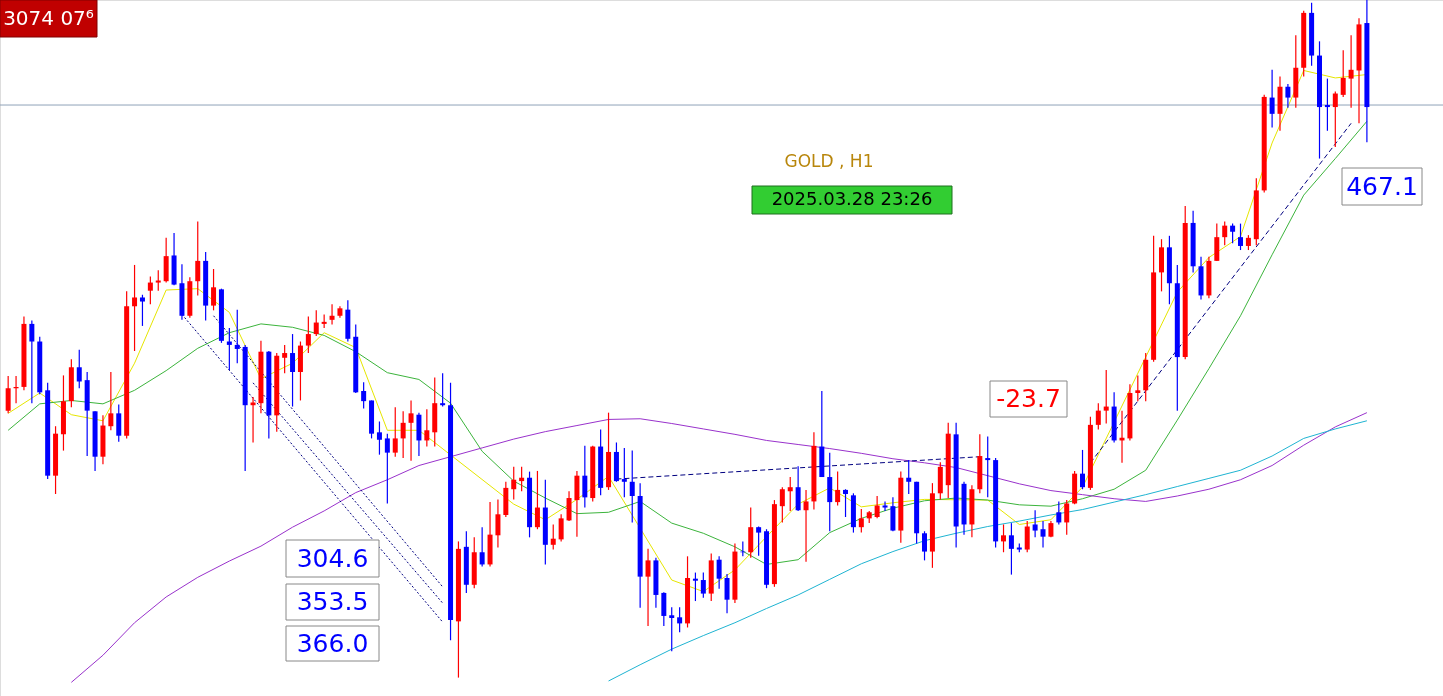  What do you see at coordinates (852, 198) in the screenshot?
I see `text: 2025.03.28 23:26` at bounding box center [852, 198].